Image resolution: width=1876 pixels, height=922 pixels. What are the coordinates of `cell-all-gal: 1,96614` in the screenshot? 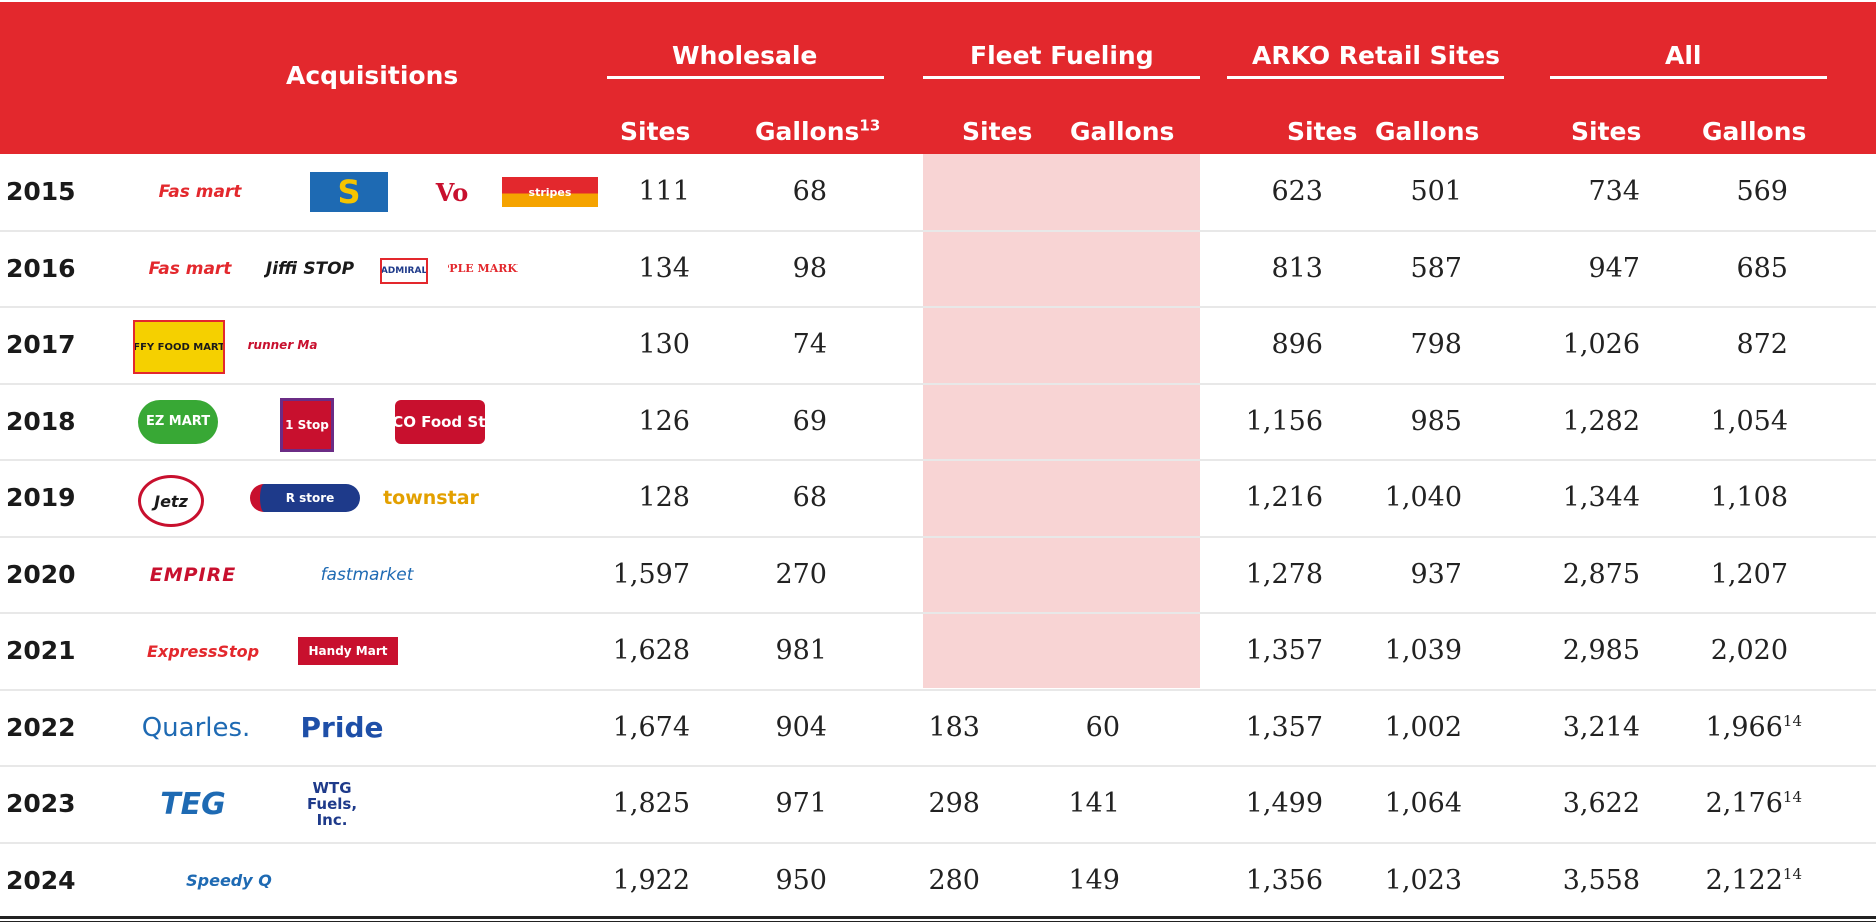 It's located at (1753, 727).